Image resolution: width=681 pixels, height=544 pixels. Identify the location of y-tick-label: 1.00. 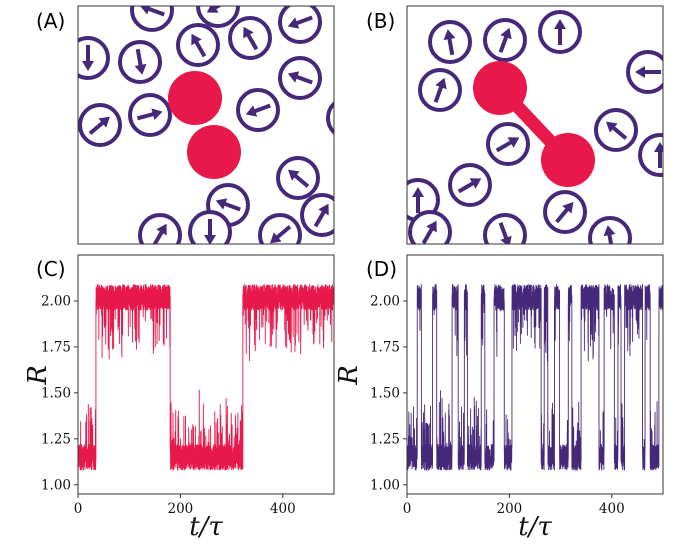
(385, 485).